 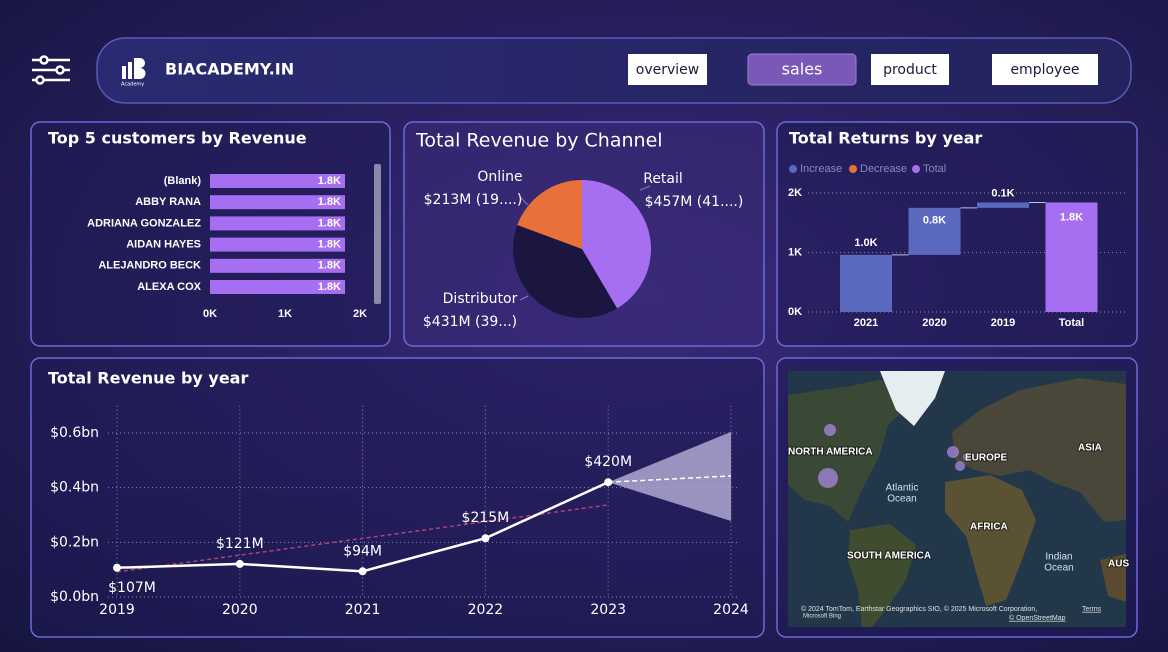 I want to click on slice-label: Distributor, so click(x=480, y=299).